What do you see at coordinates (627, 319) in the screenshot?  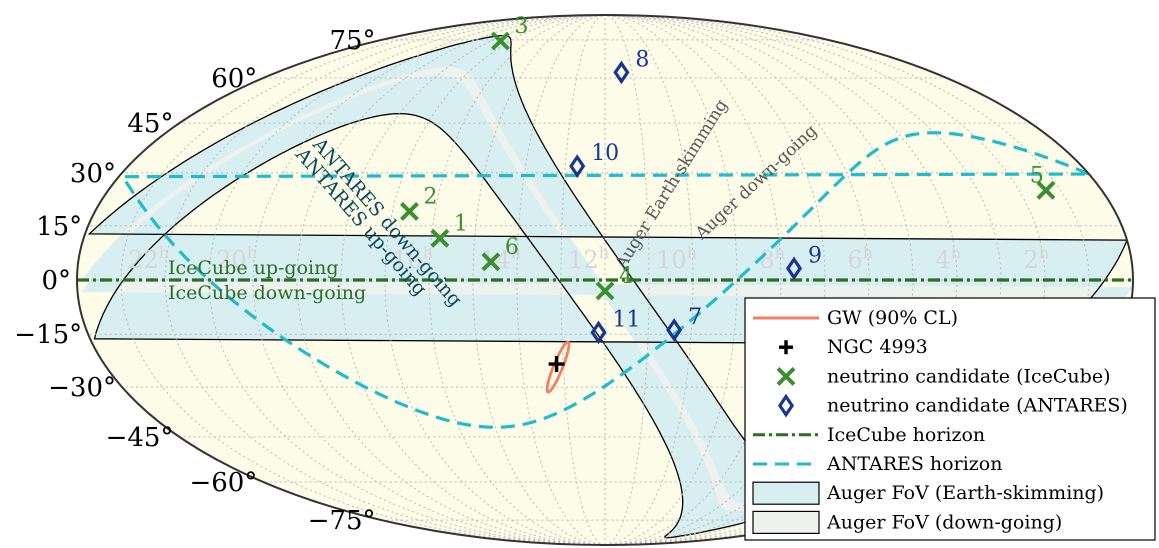 I see `antares-candidate-label: 11` at bounding box center [627, 319].